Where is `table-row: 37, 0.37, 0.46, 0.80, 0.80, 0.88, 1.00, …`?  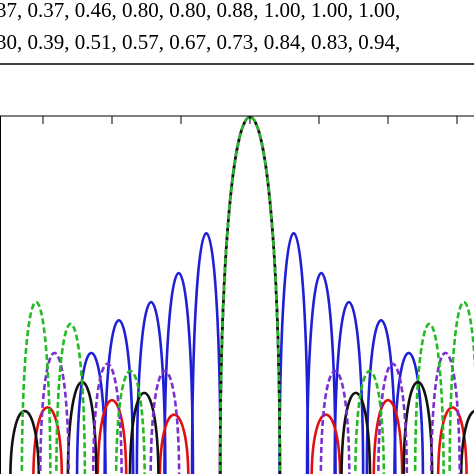 table-row: 37, 0.37, 0.46, 0.80, 0.80, 0.88, 1.00, … is located at coordinates (200, 11).